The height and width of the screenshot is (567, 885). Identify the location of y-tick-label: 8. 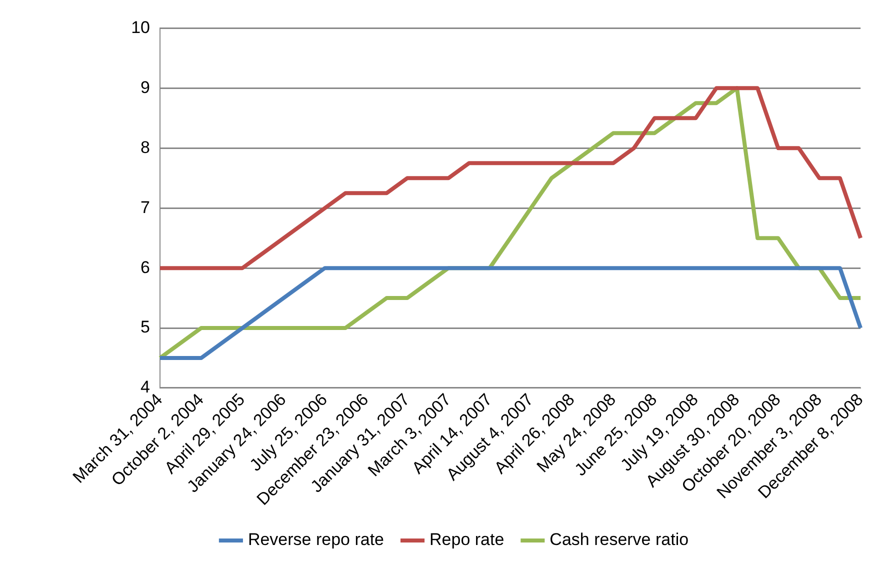
(145, 147).